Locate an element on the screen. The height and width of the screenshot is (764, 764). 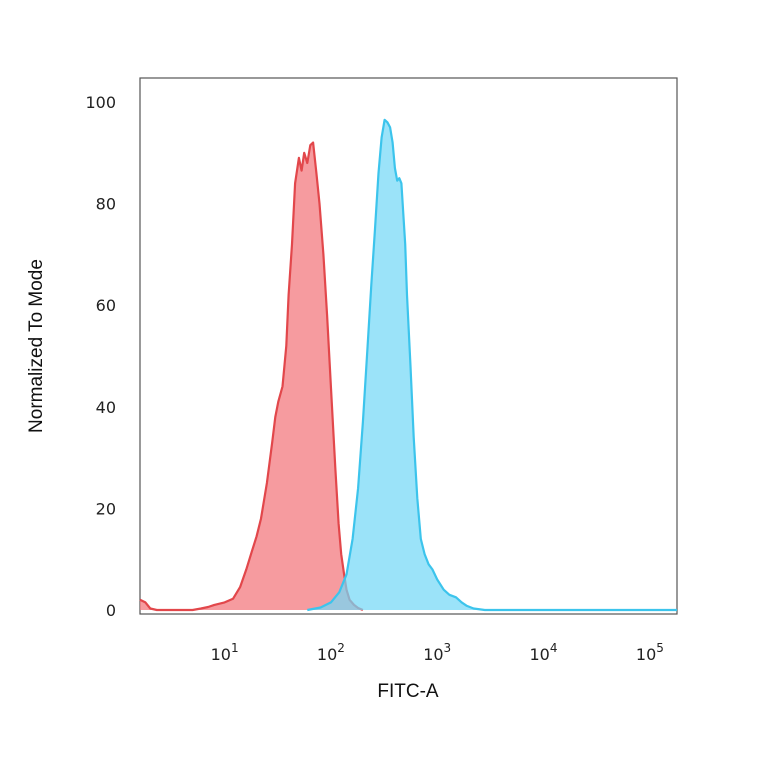
x-tick-label: 10¹ is located at coordinates (225, 652).